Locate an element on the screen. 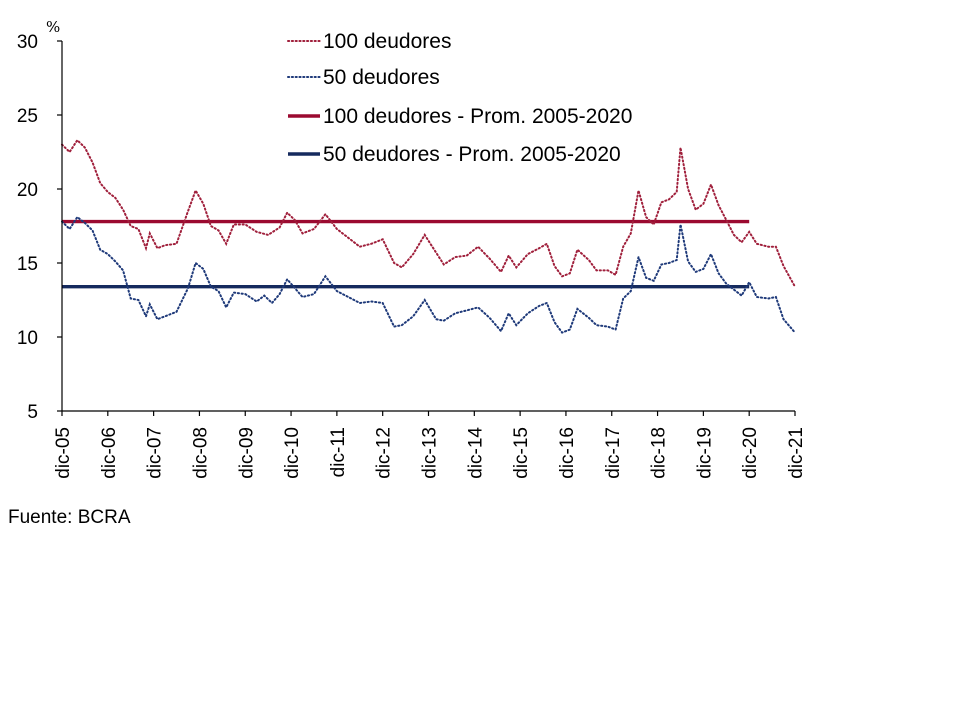 The image size is (960, 720). x-tick-label: dic-14 is located at coordinates (475, 453).